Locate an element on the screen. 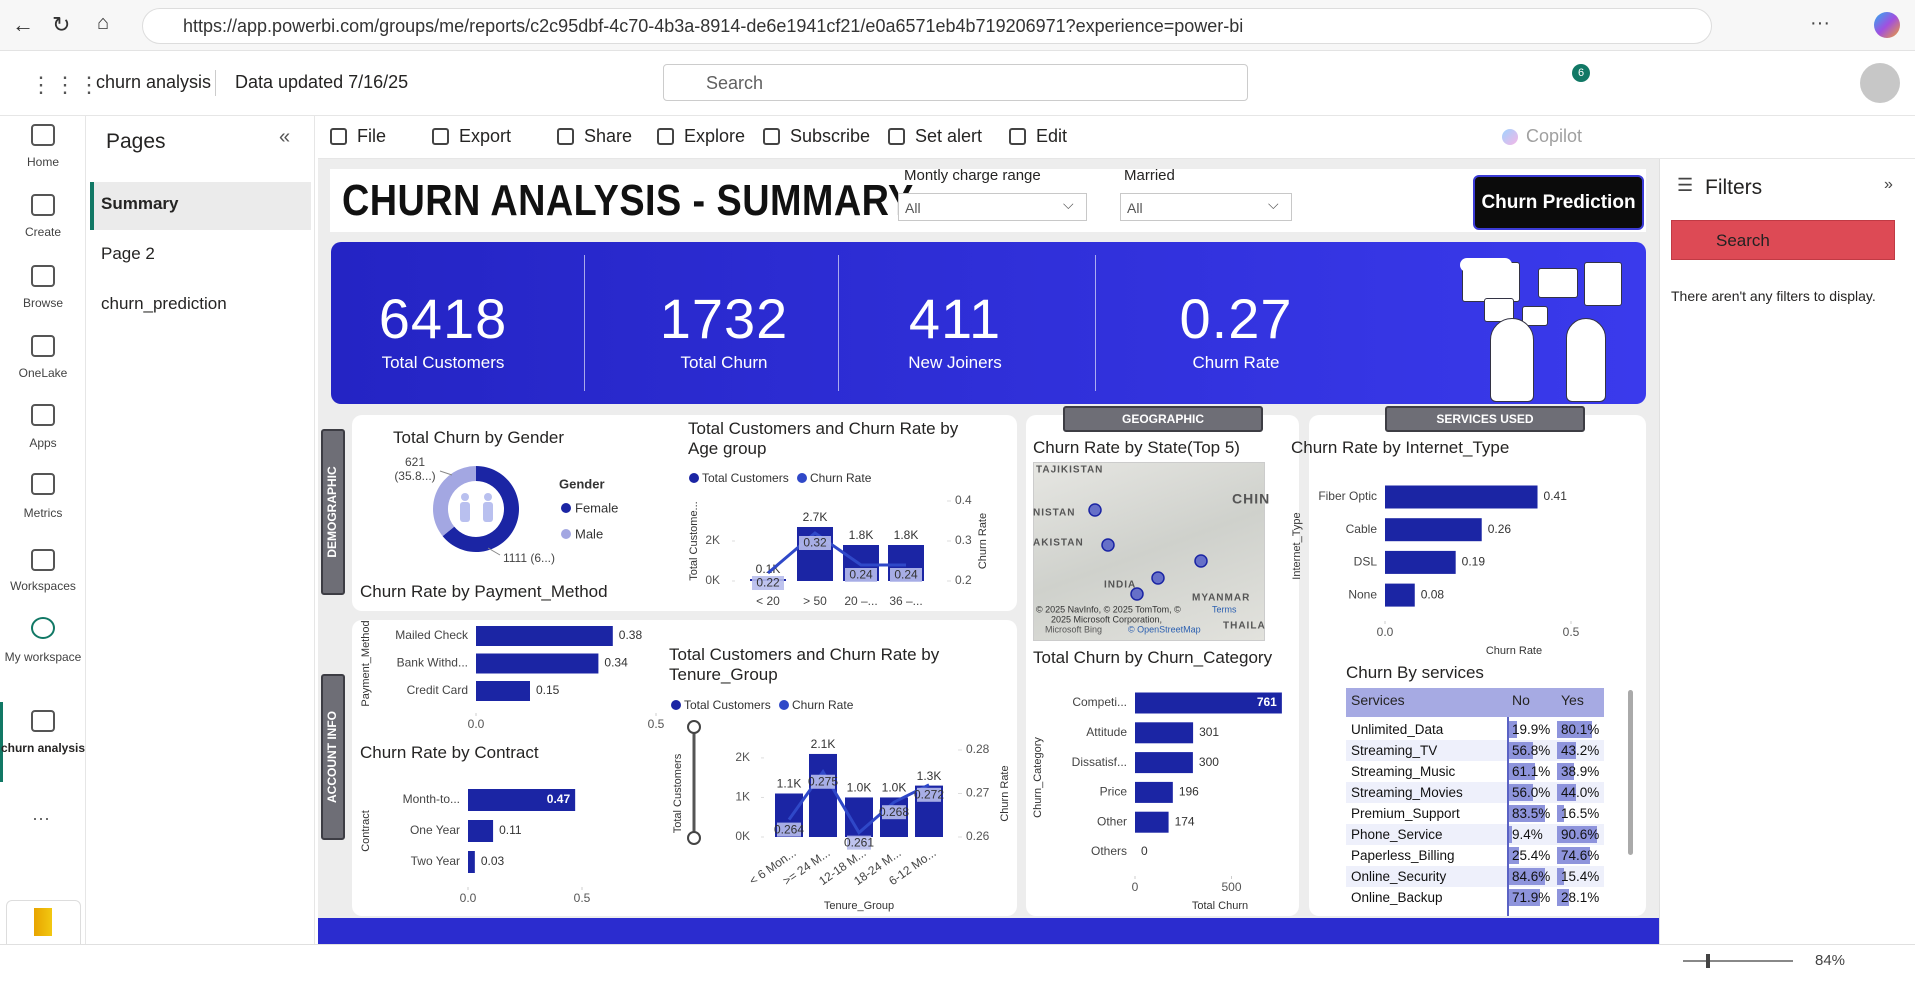 This screenshot has height=985, width=1915. nav-label: Home is located at coordinates (42, 162).